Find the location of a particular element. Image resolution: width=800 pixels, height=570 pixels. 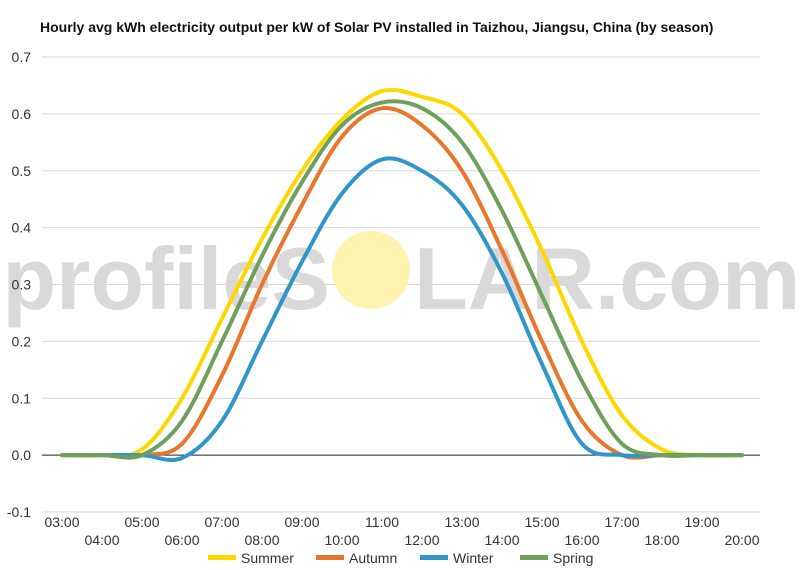

y-tick-label: 0.7 is located at coordinates (22, 57).